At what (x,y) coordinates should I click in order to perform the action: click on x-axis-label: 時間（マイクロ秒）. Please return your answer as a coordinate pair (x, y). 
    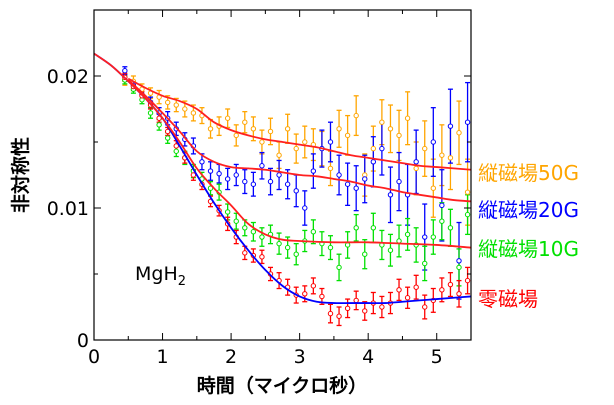
    Looking at the image, I should click on (282, 385).